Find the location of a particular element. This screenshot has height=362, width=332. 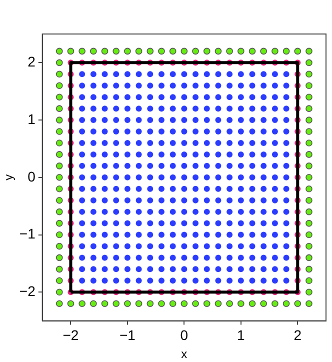

x-tick-label: 0 is located at coordinates (184, 335).